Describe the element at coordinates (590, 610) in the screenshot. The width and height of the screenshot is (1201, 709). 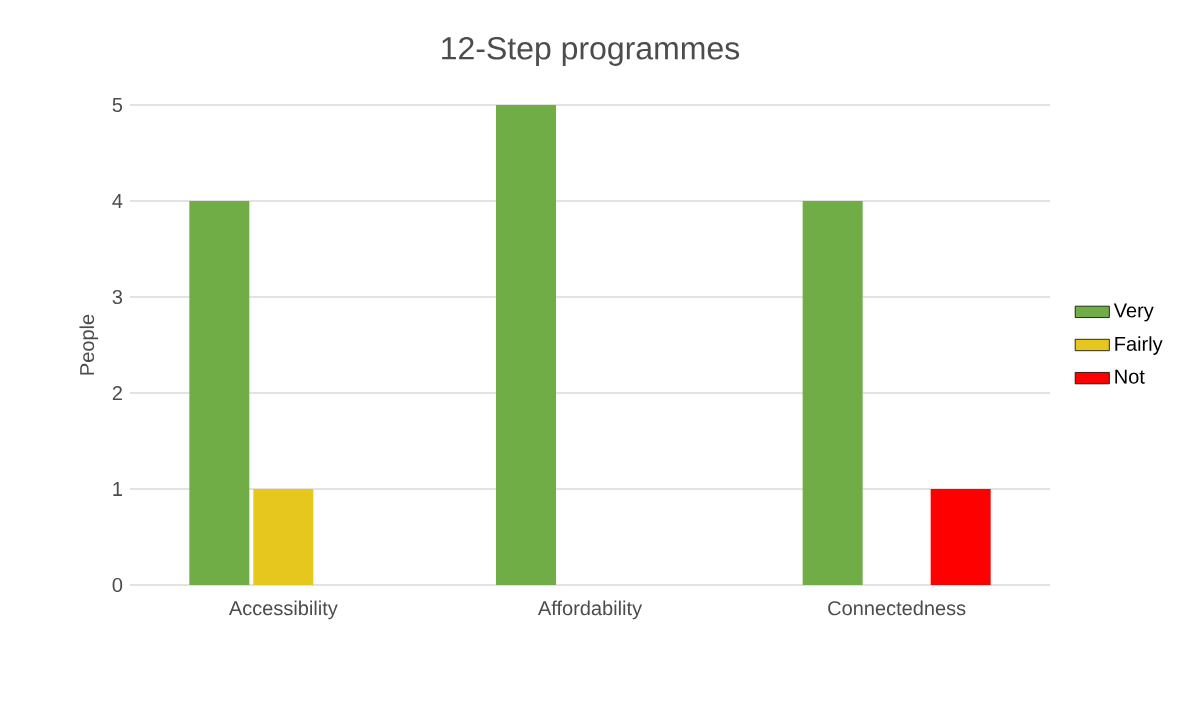
I see `x-tick-label: Affordability` at that location.